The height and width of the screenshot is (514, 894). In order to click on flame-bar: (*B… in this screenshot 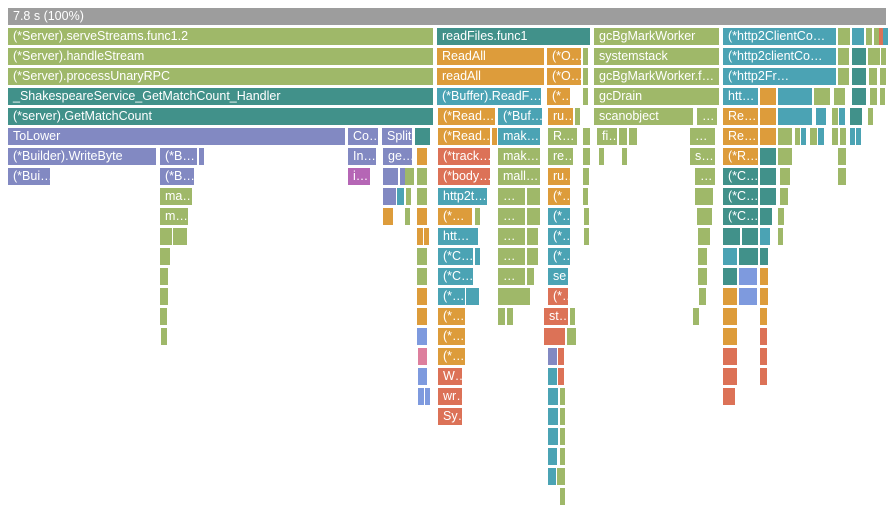, I will do `click(178, 156)`.